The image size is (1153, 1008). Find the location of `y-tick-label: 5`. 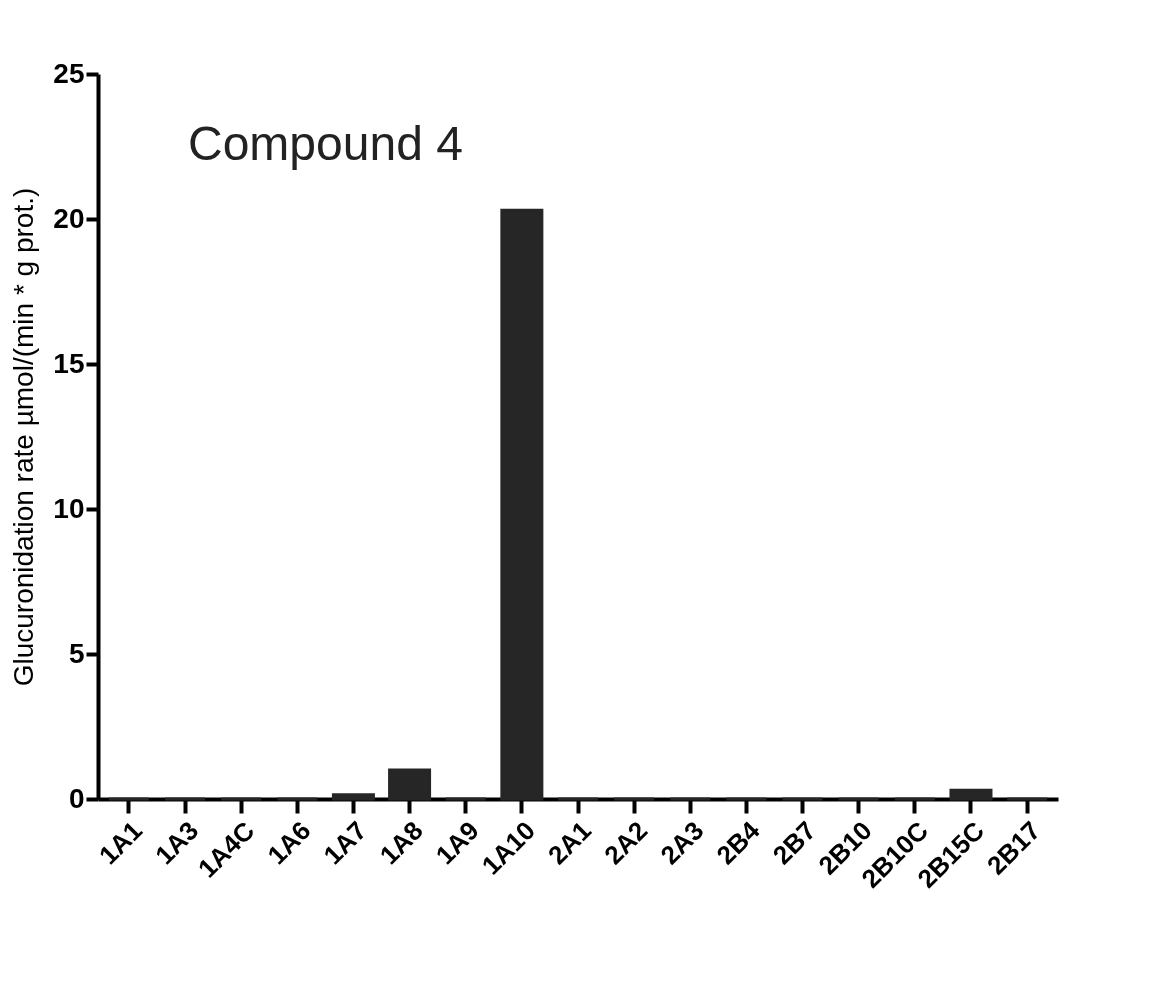

y-tick-label: 5 is located at coordinates (76, 653).